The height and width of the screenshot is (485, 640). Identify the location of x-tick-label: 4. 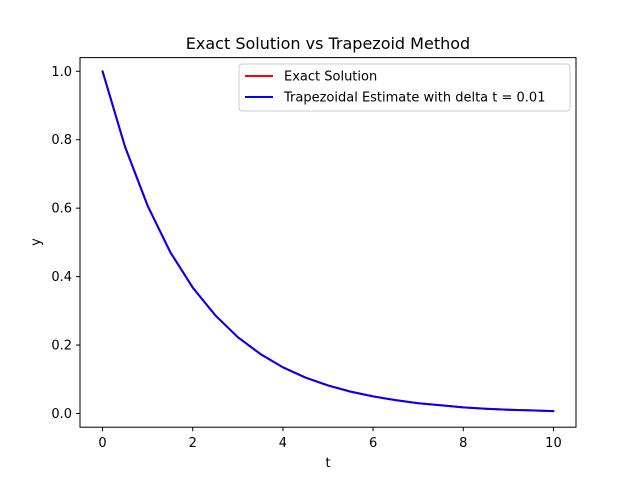
(283, 443).